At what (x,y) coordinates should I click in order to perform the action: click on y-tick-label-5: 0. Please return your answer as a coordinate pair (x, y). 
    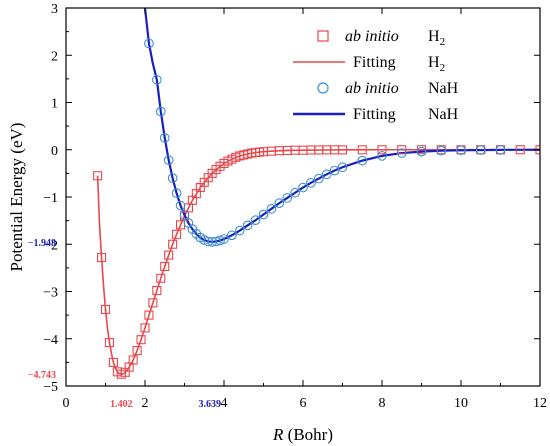
    Looking at the image, I should click on (54, 151).